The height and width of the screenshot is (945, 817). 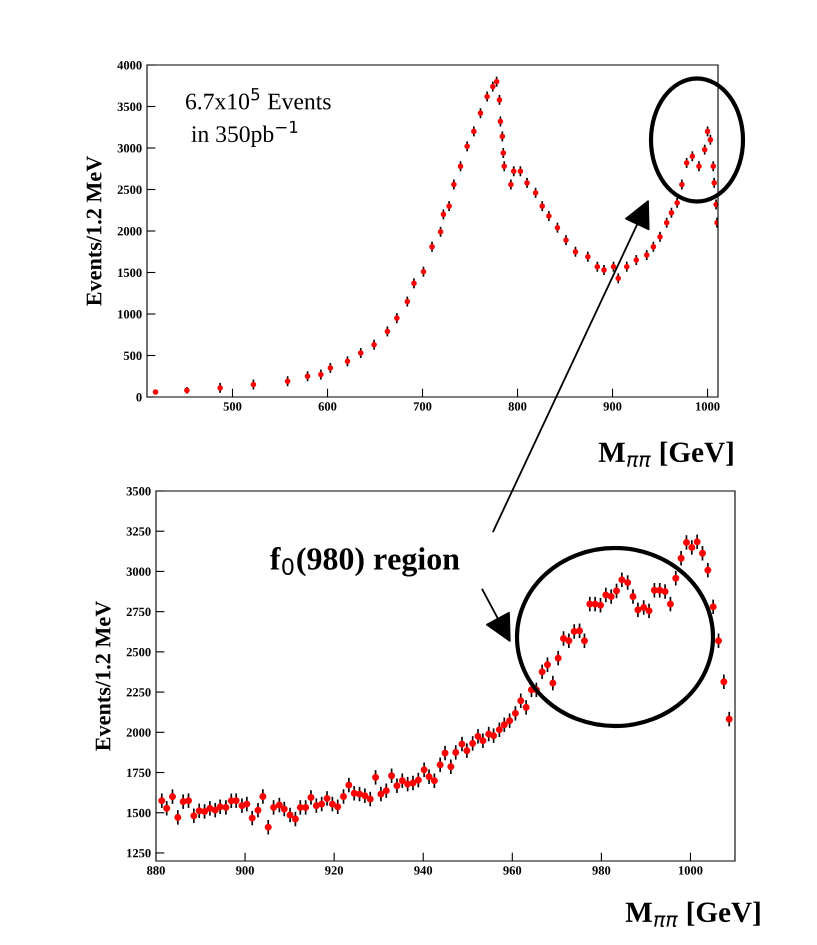 What do you see at coordinates (233, 406) in the screenshot?
I see `x-tick-label: 500` at bounding box center [233, 406].